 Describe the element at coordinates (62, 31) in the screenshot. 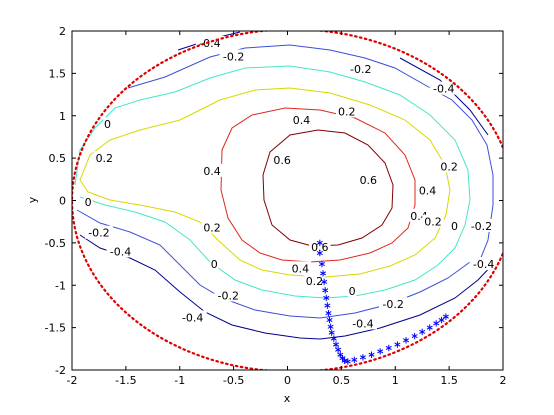

I see `y-tick-label: 2` at that location.